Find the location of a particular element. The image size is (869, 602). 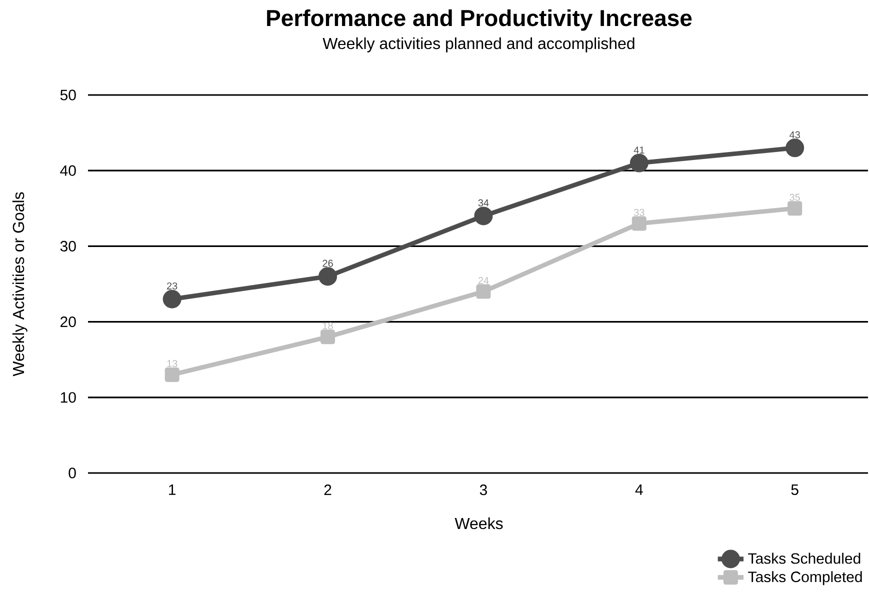

data-label: 23 is located at coordinates (172, 286).